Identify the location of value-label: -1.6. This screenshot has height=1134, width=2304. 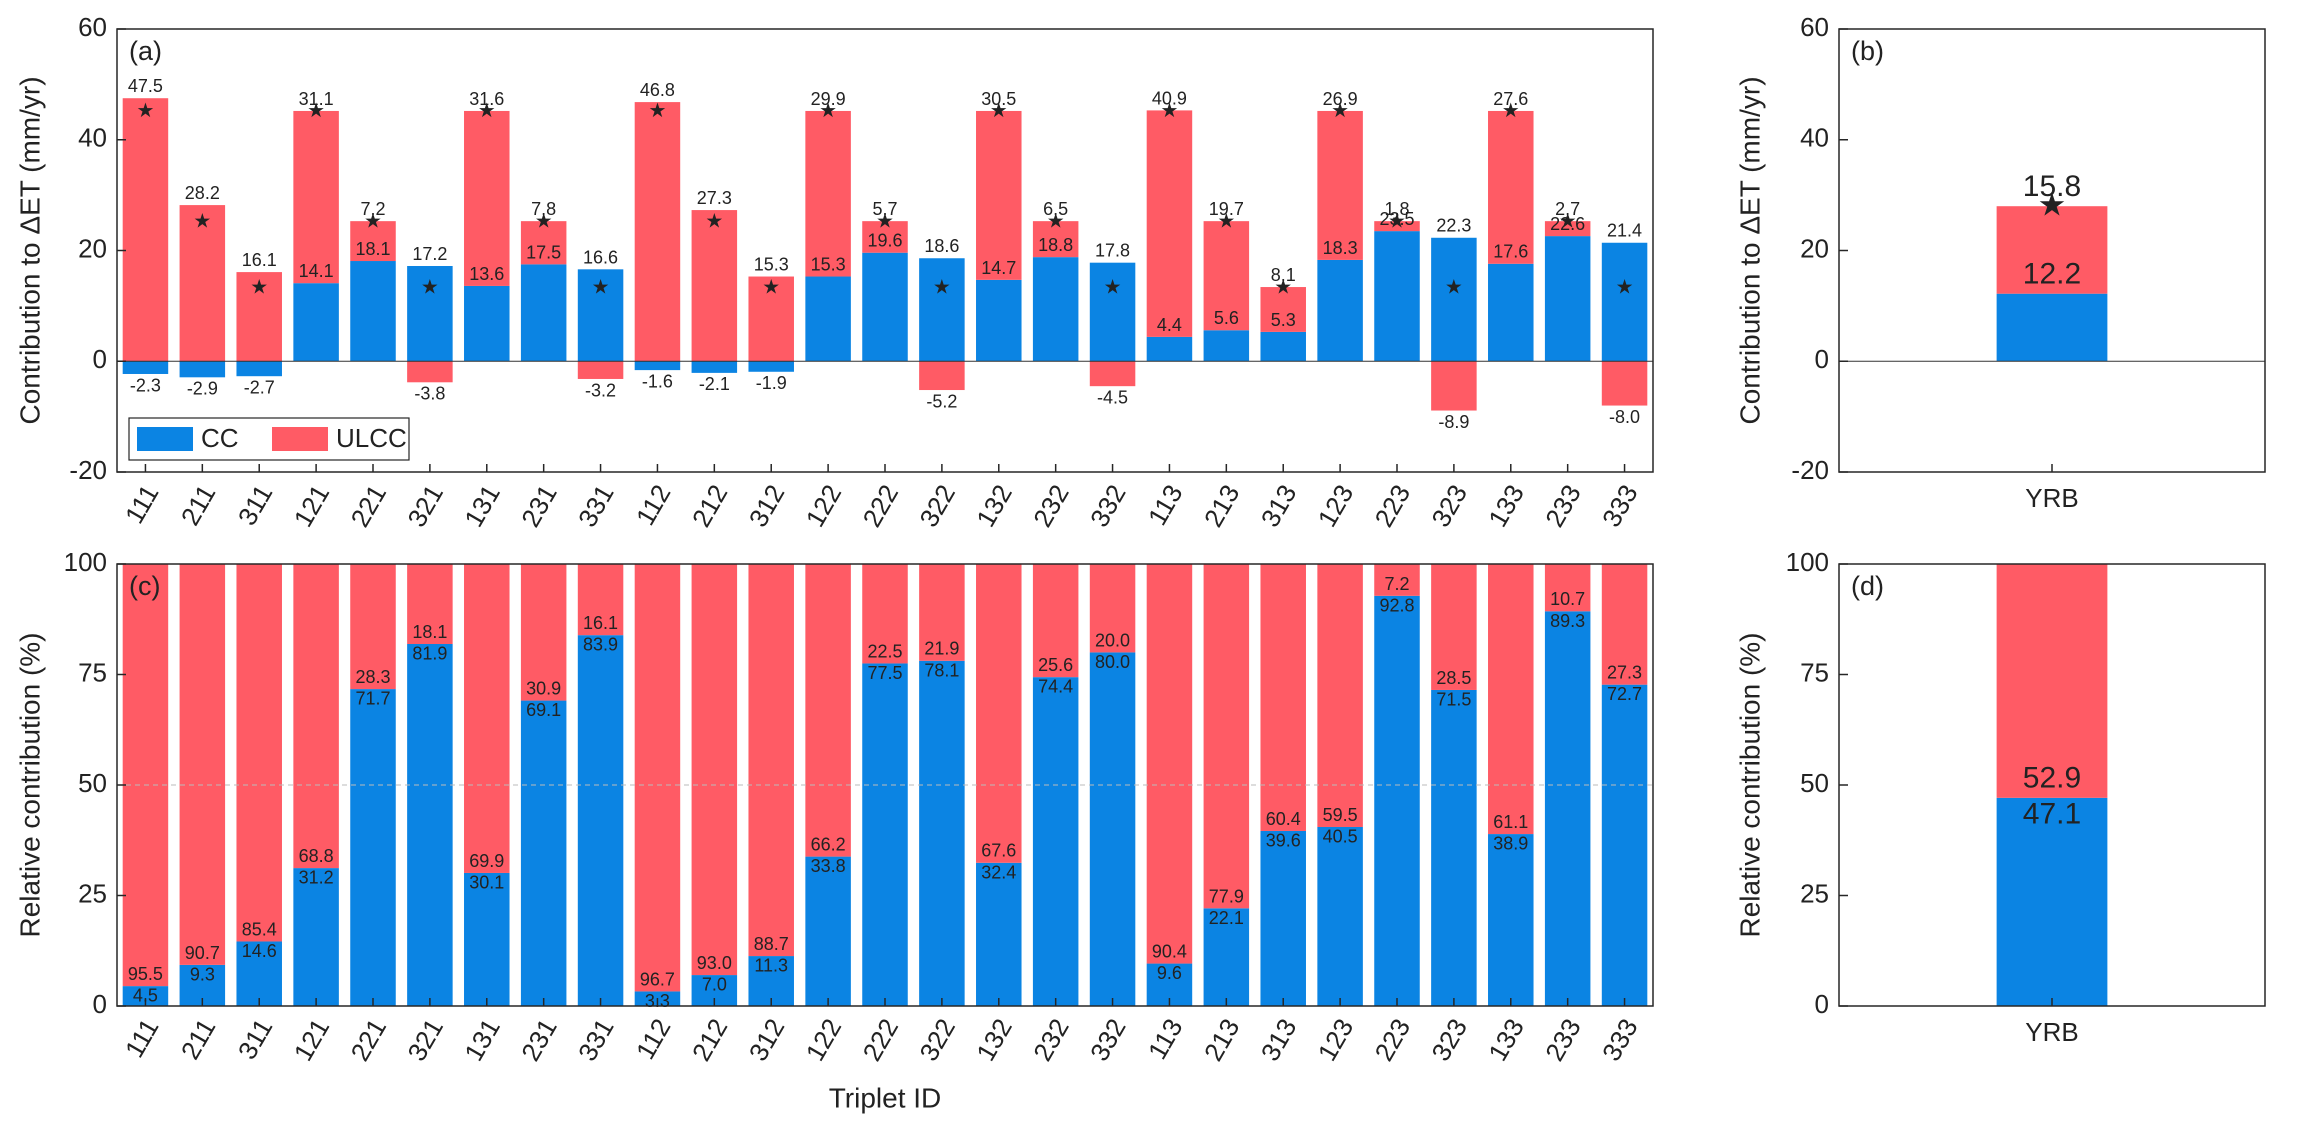
(657, 381).